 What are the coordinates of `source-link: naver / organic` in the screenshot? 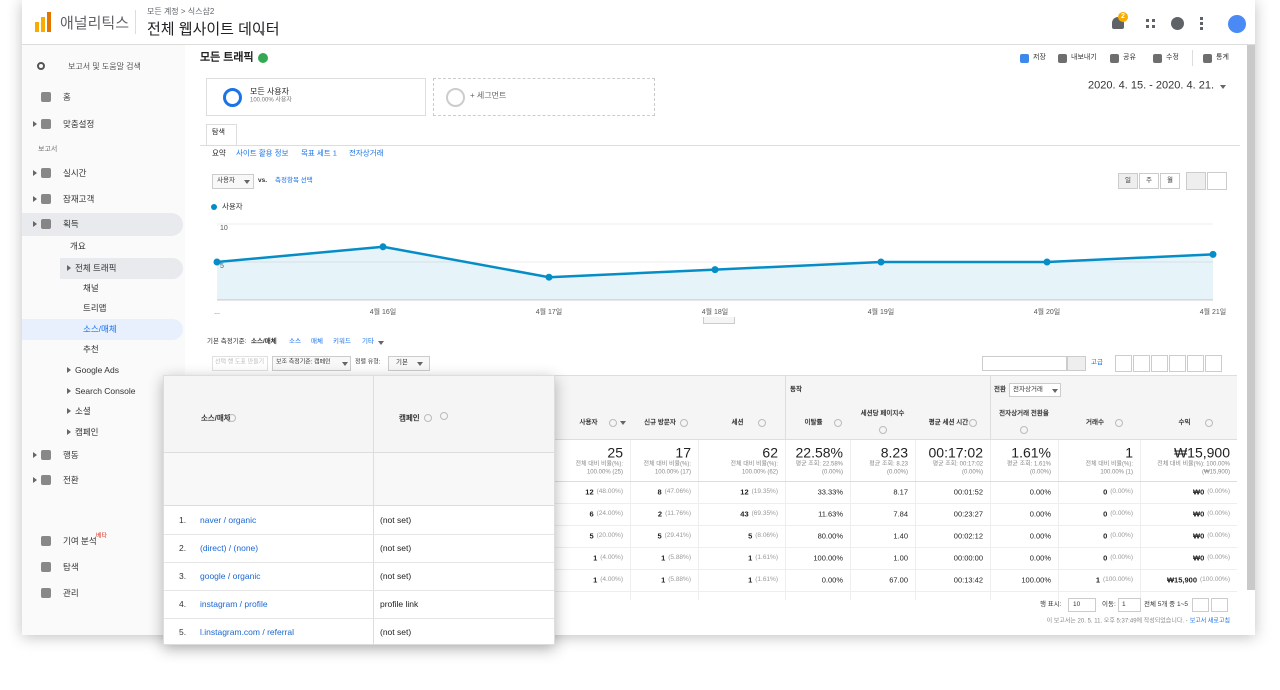 It's located at (228, 519).